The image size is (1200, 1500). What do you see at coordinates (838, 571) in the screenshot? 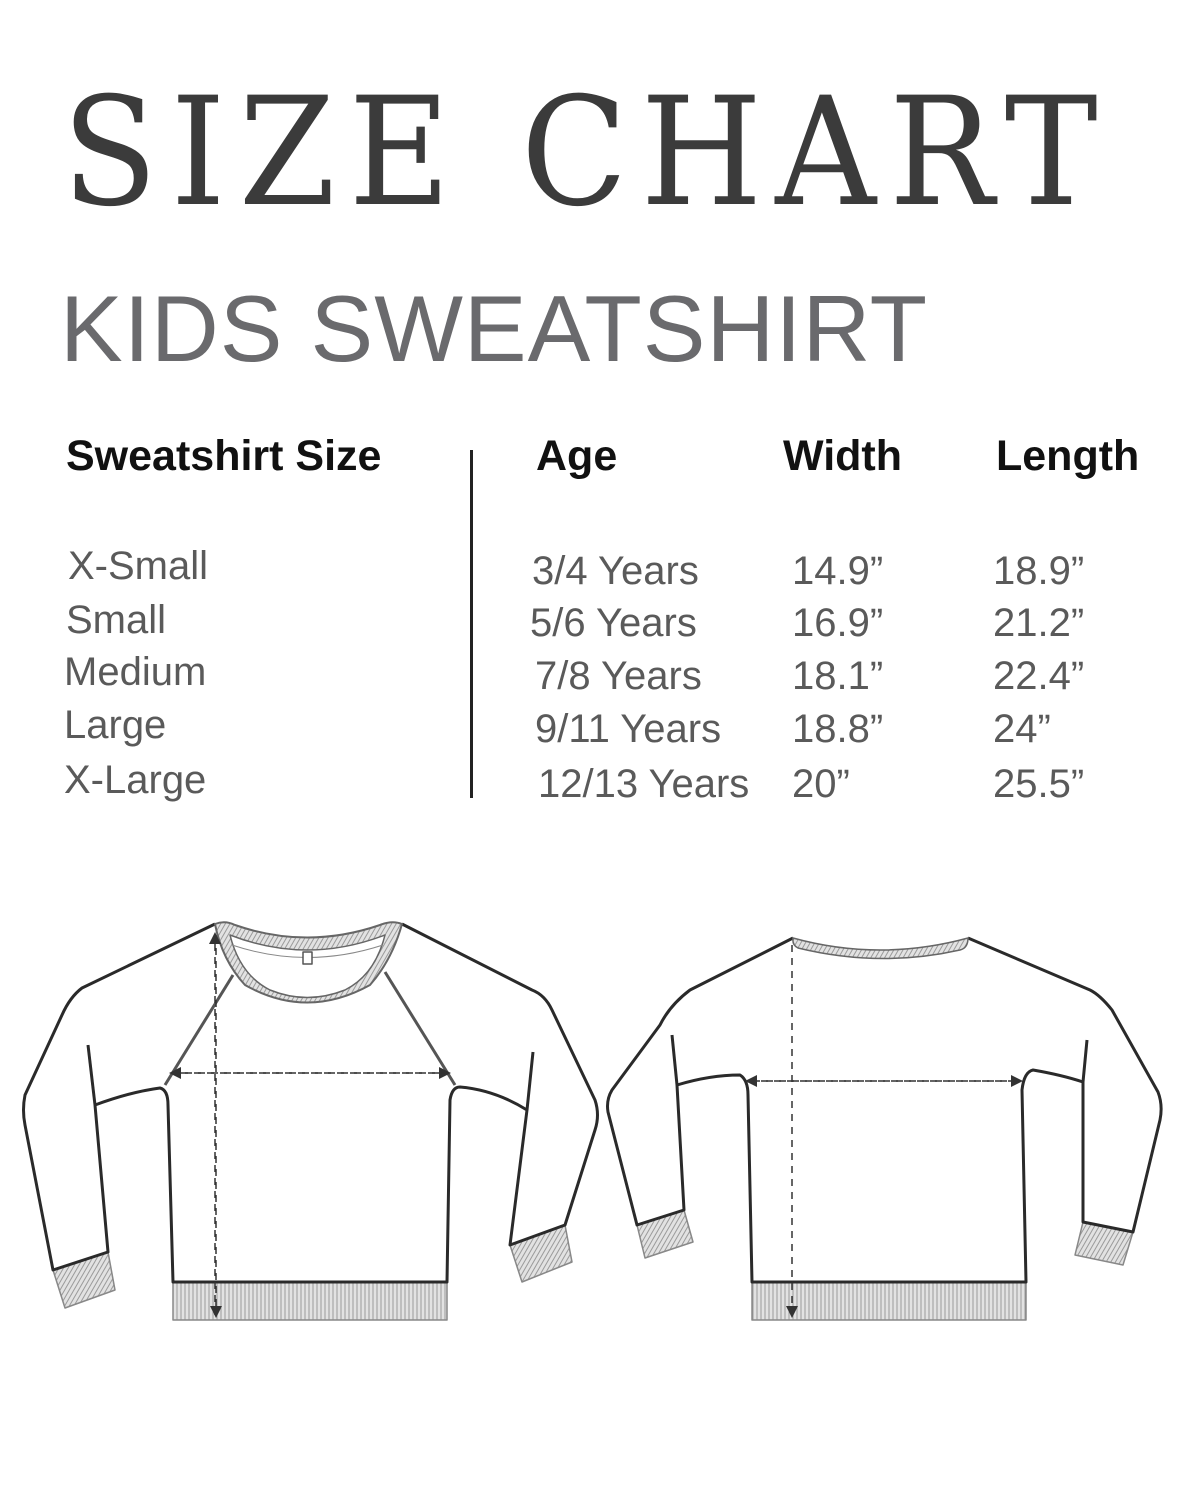
I see `width-cell: 14.9”` at bounding box center [838, 571].